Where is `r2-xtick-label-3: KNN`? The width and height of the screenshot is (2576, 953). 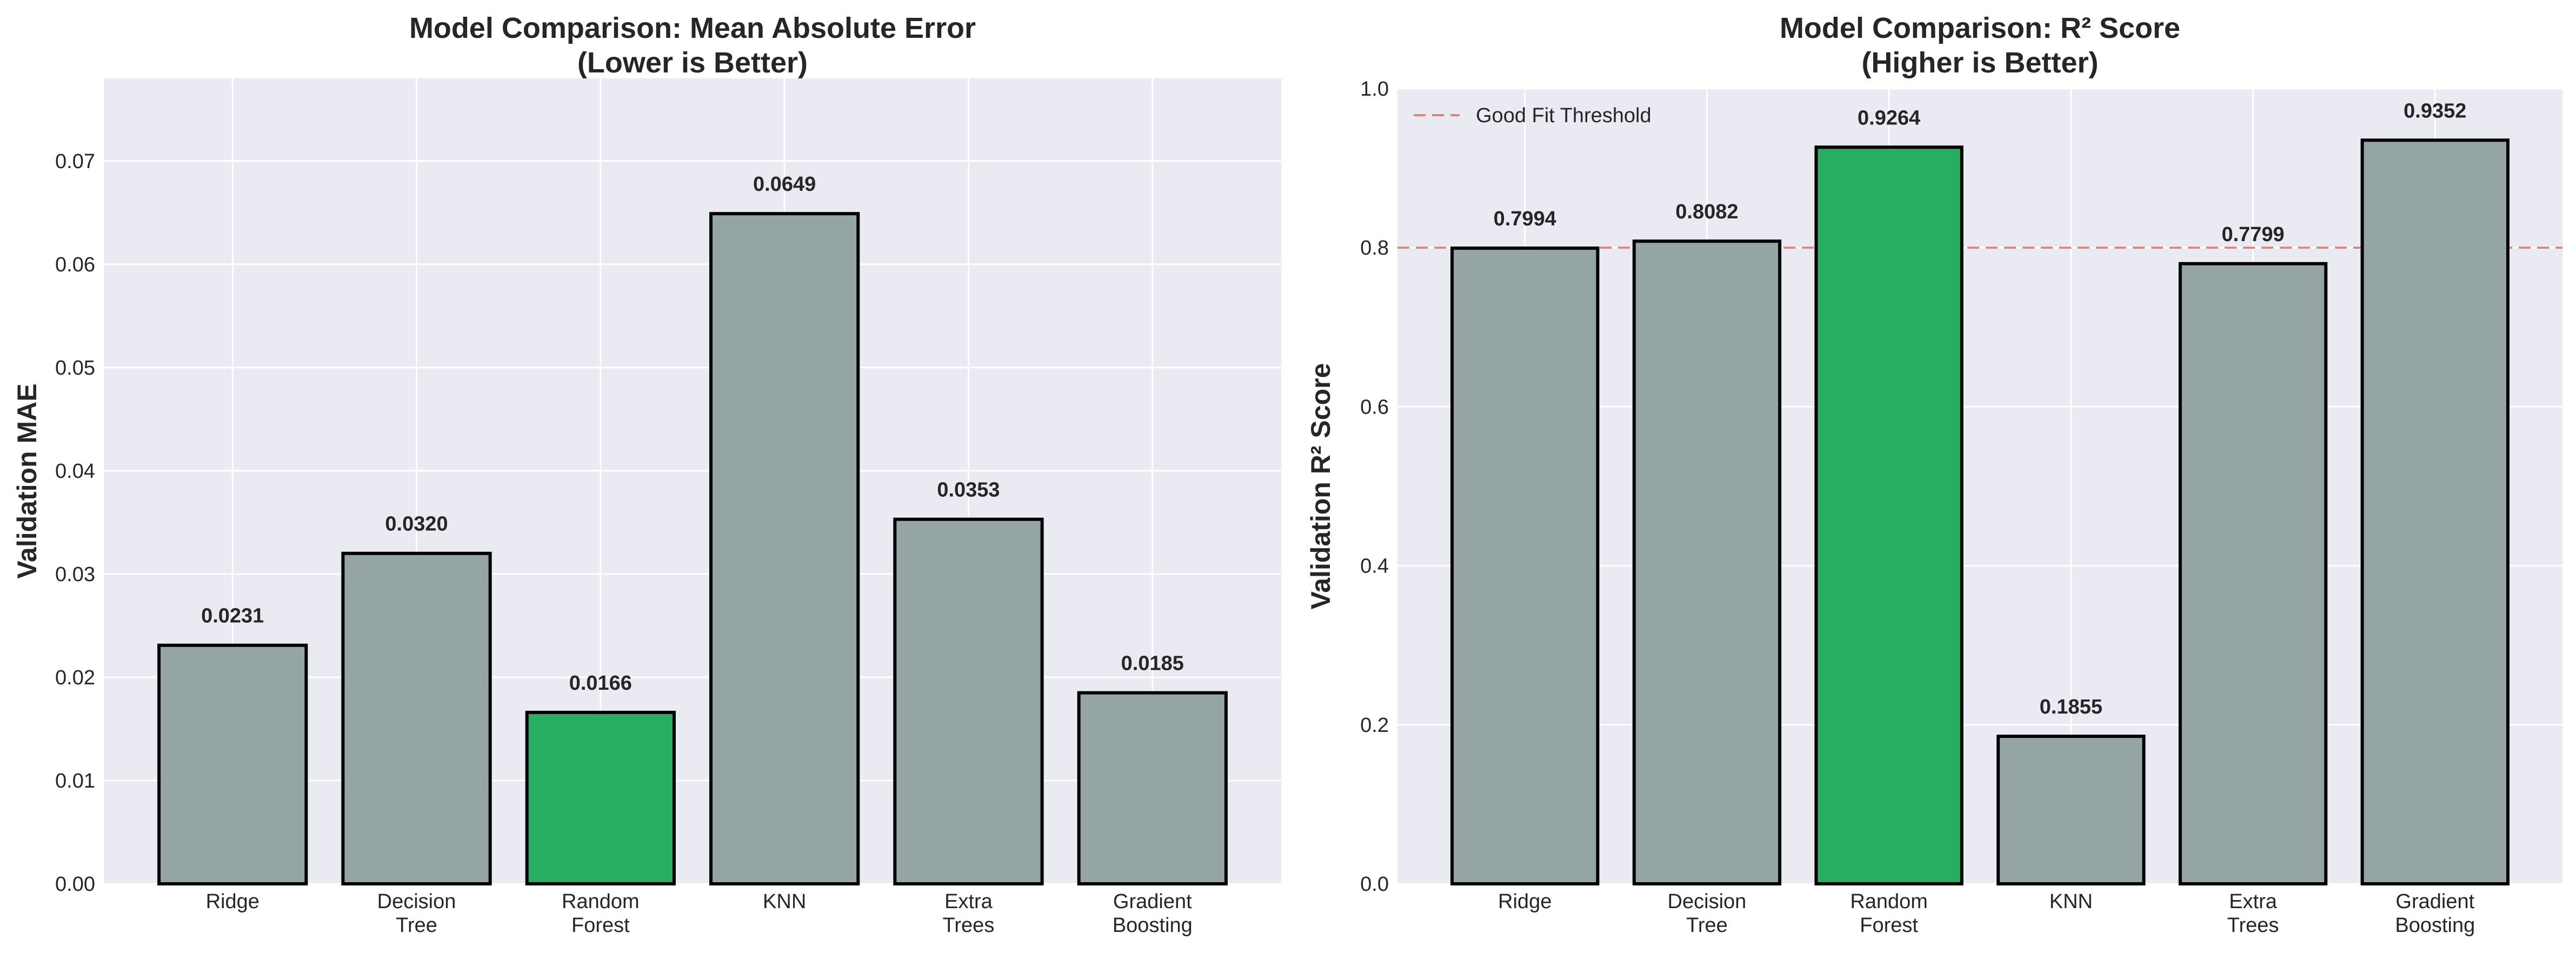 r2-xtick-label-3: KNN is located at coordinates (2071, 901).